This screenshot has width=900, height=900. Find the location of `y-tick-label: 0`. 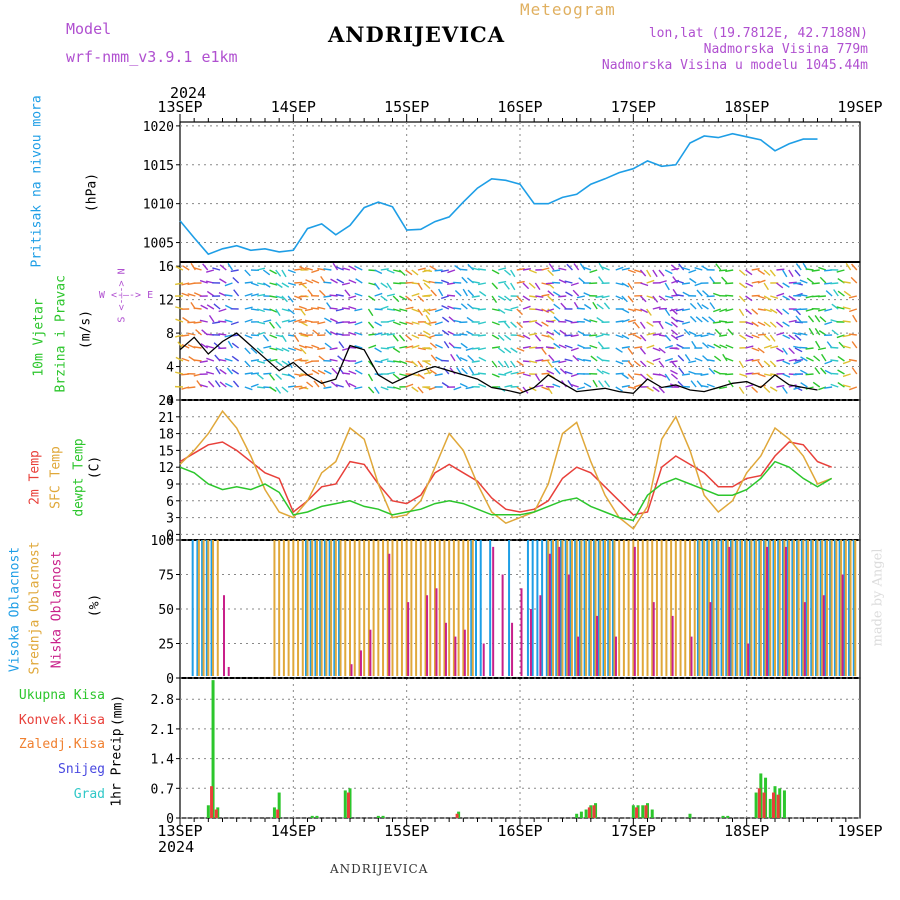

y-tick-label: 0 is located at coordinates (170, 679).